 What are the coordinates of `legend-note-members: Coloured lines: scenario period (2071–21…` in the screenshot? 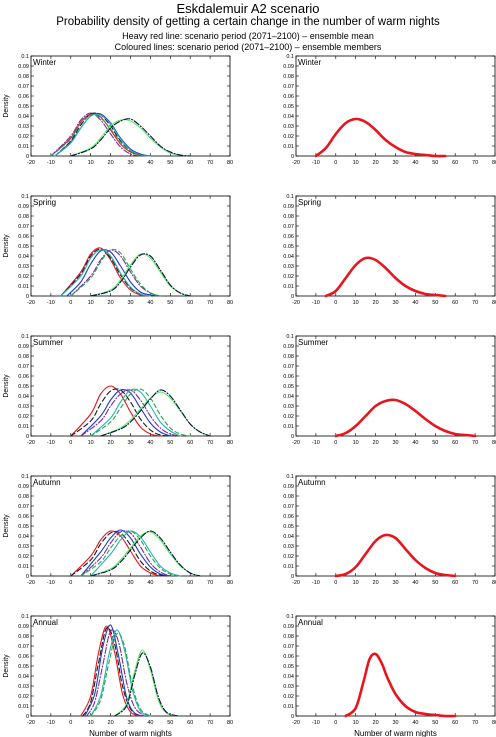 It's located at (248, 47).